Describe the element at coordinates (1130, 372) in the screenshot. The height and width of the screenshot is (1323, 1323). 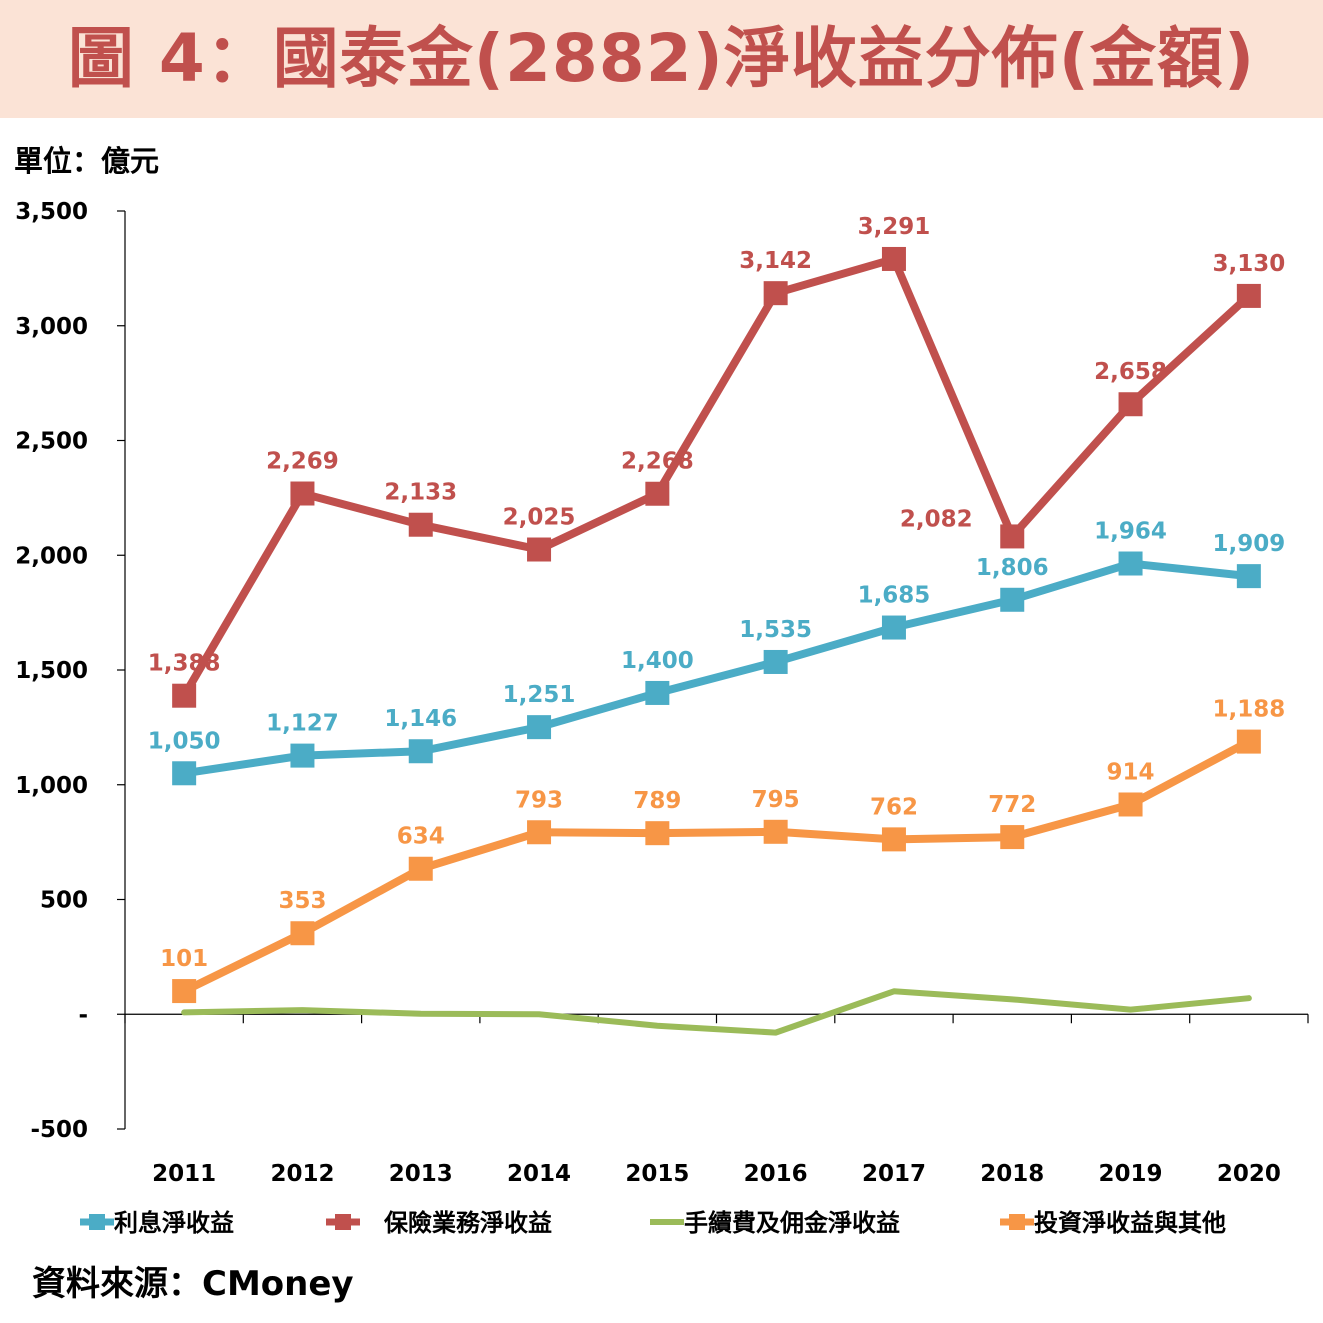
I see `data-label: 2,658` at that location.